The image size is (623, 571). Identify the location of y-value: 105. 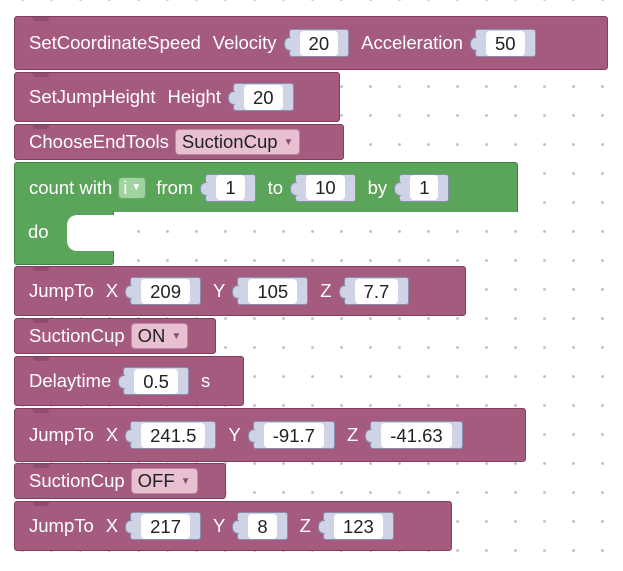
(273, 291).